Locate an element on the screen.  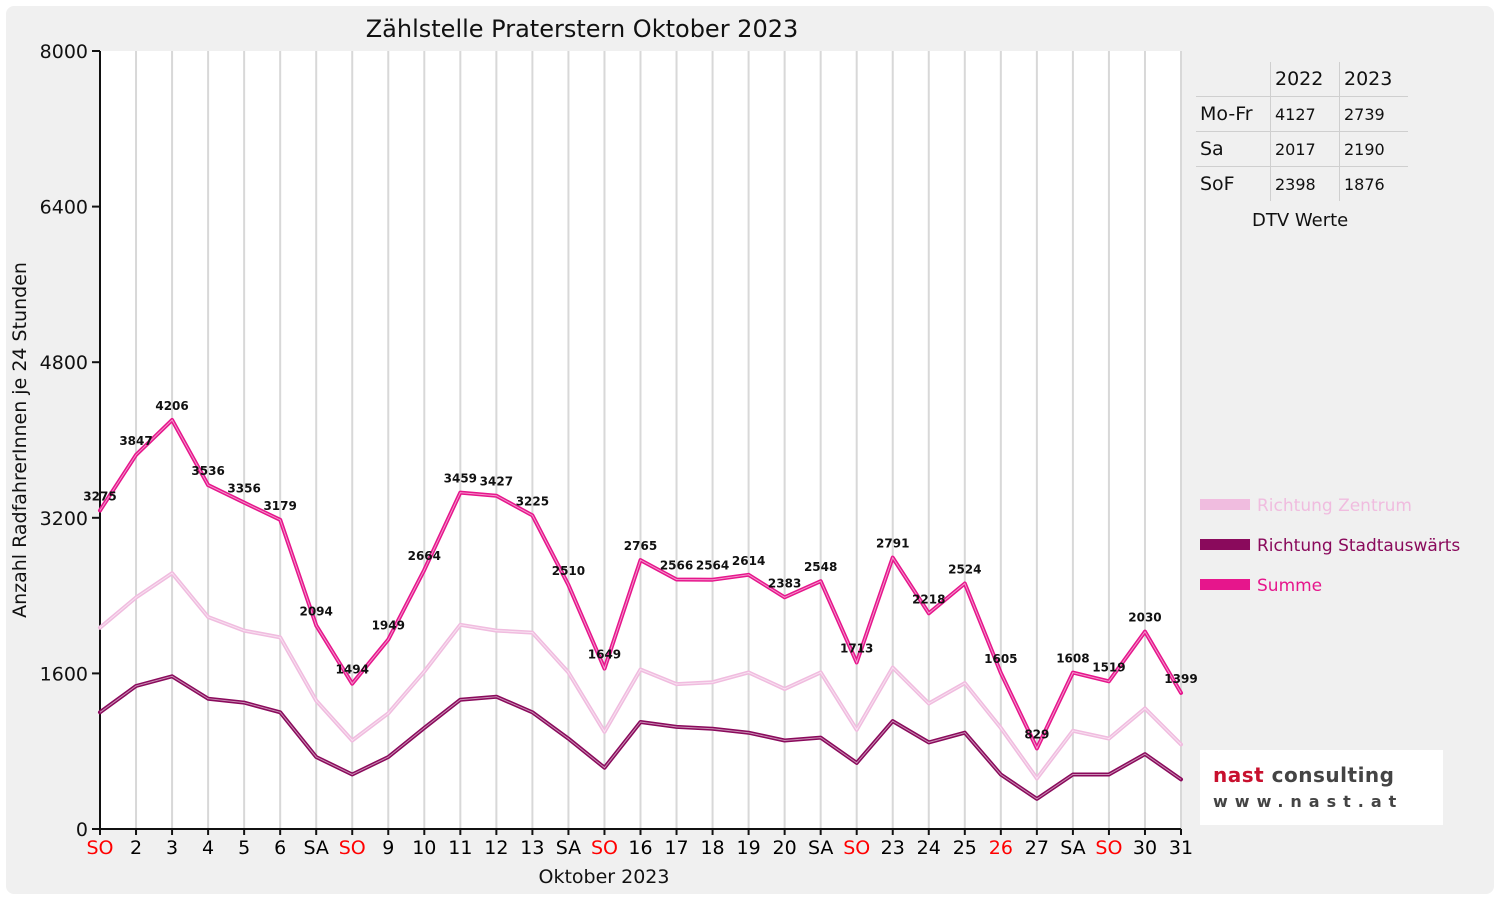
dtv-value-2023: 1876 is located at coordinates (1373, 183).